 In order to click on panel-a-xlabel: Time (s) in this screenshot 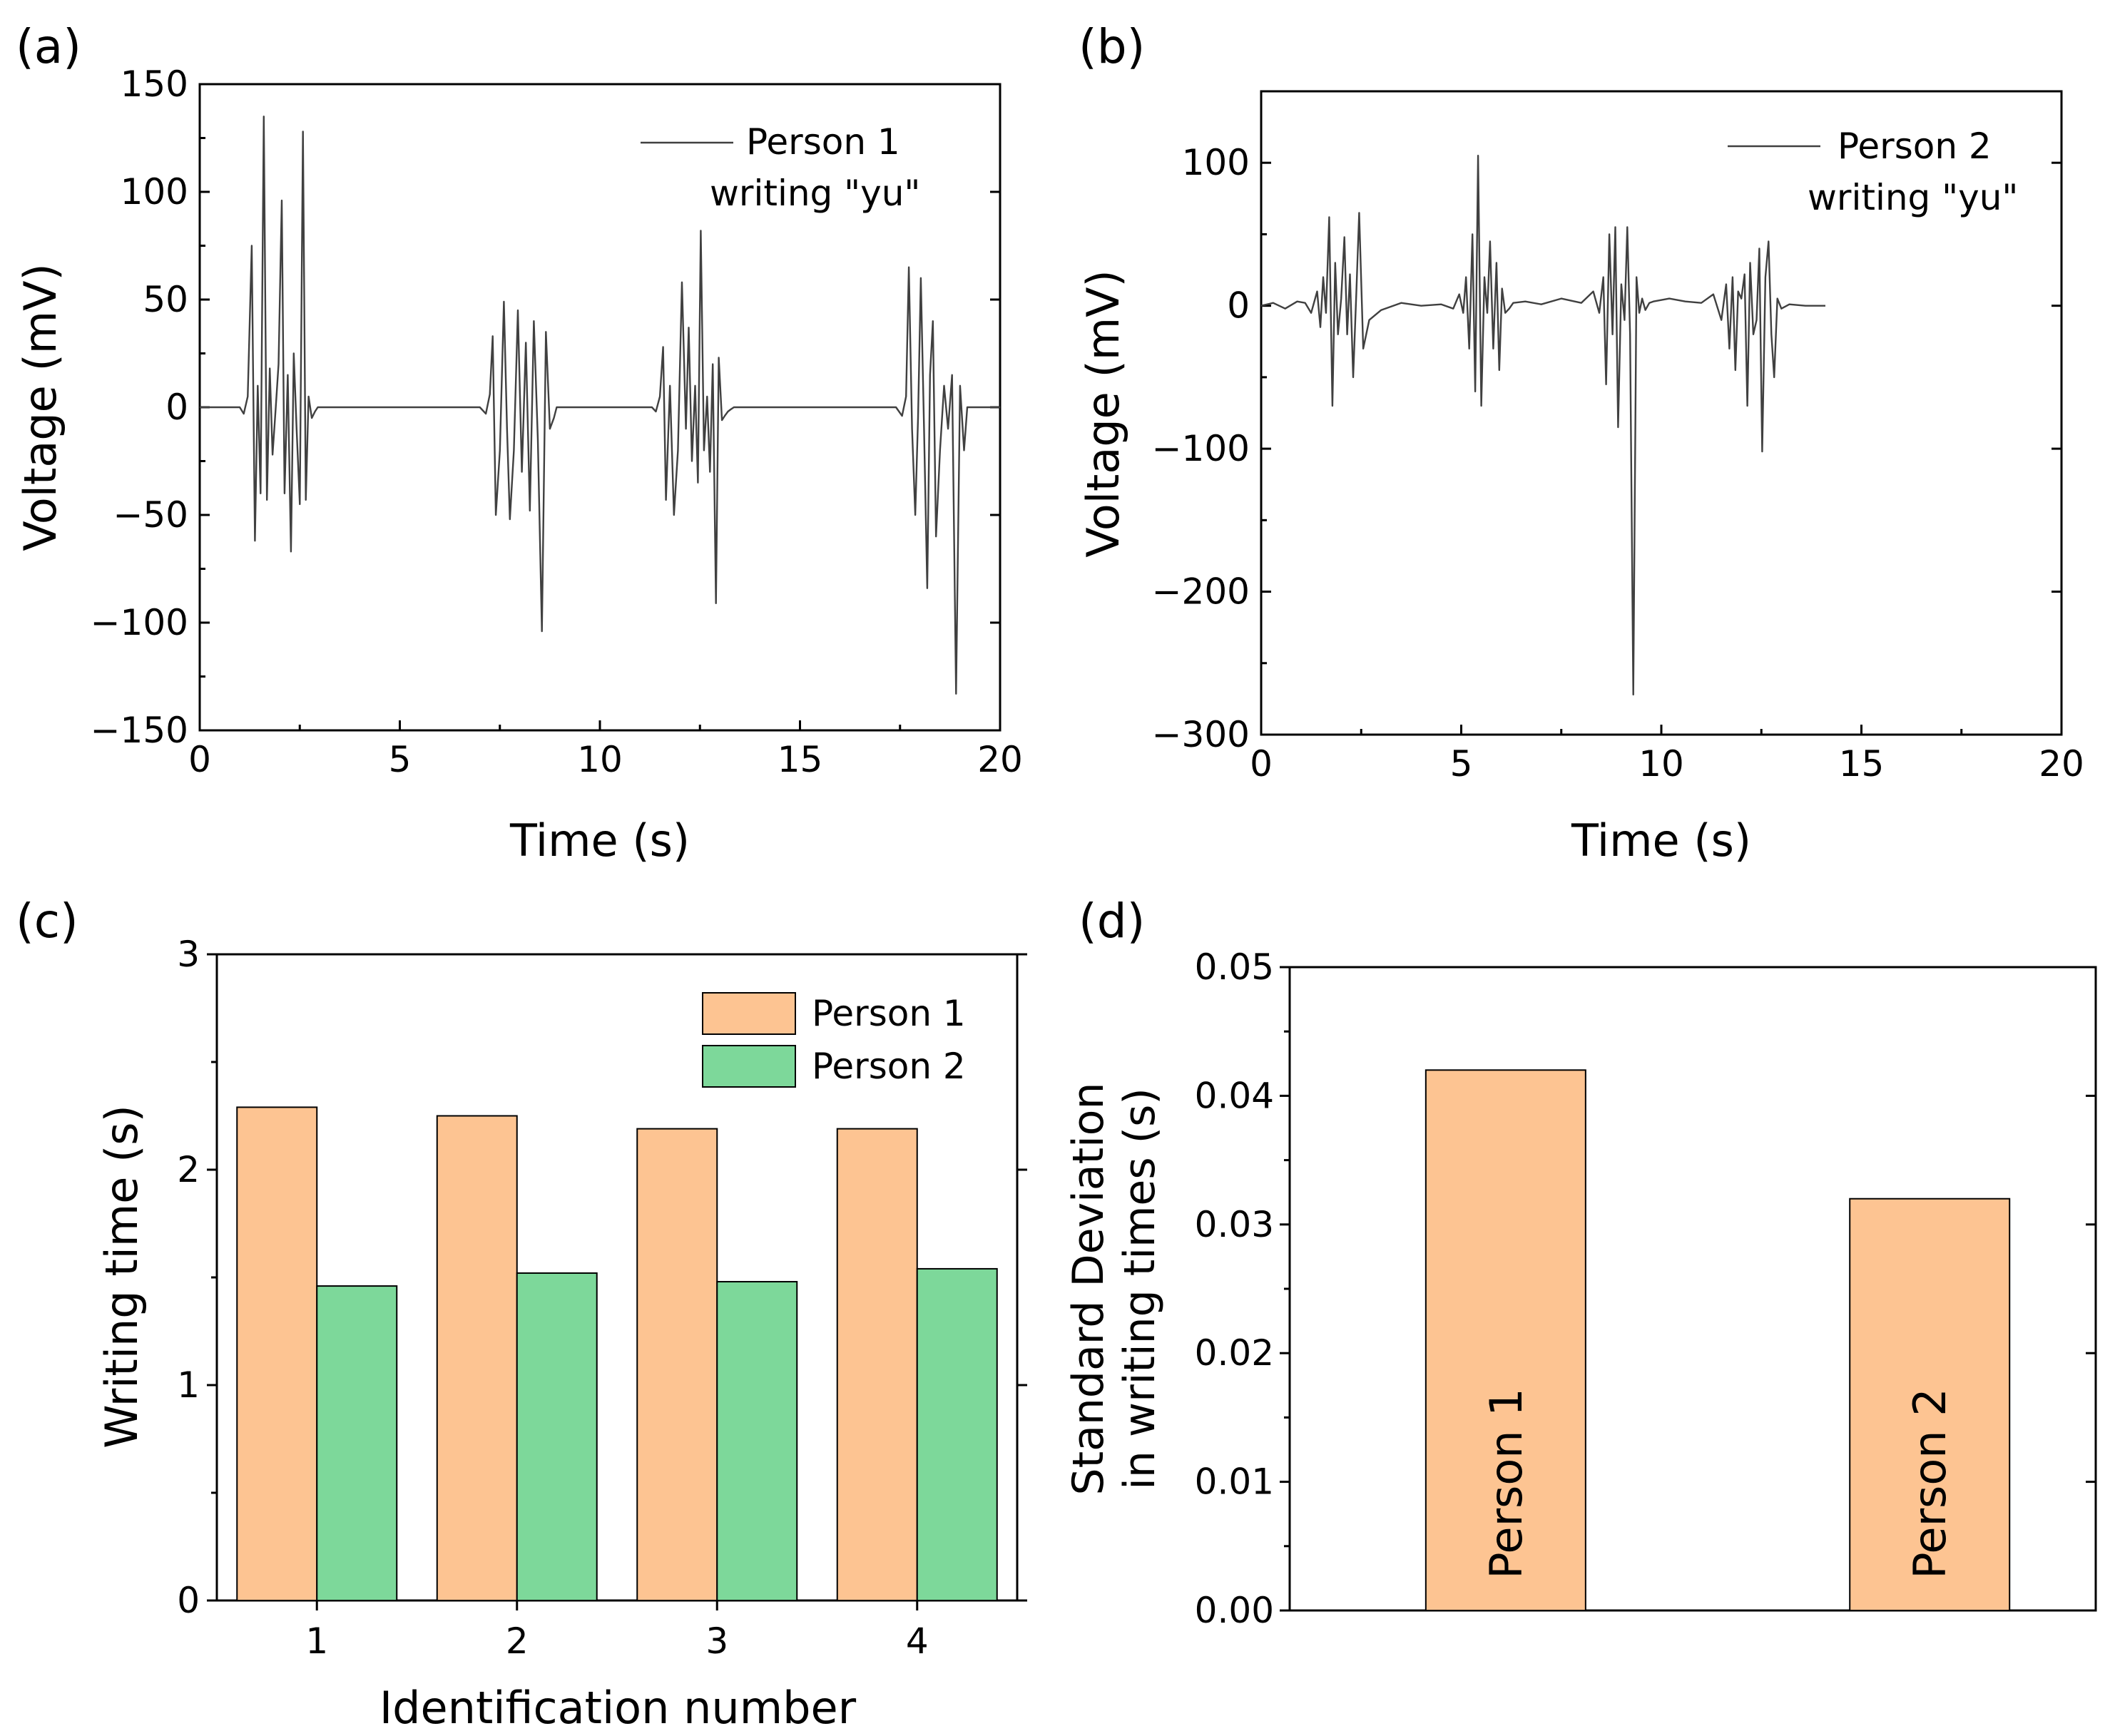, I will do `click(599, 841)`.